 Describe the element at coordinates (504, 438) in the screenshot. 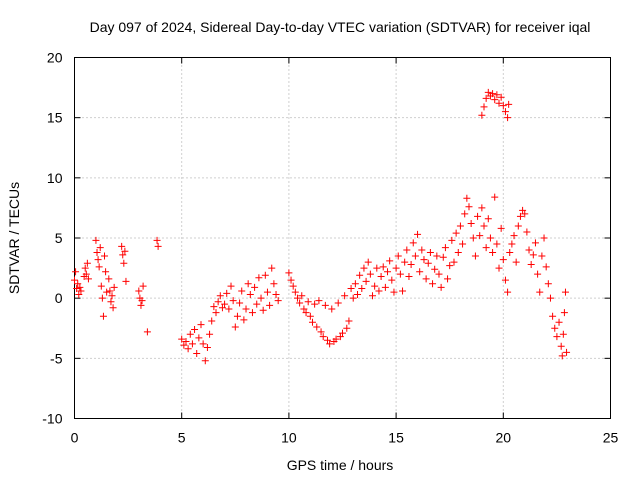

I see `x-tick-label: 20` at that location.